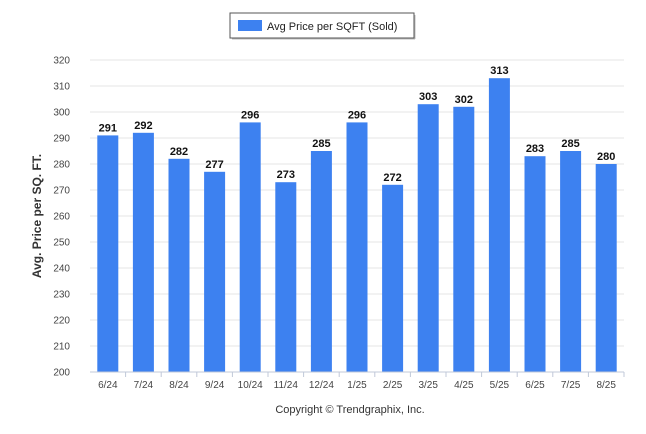 The width and height of the screenshot is (646, 434). I want to click on legend-swatch, so click(250, 25).